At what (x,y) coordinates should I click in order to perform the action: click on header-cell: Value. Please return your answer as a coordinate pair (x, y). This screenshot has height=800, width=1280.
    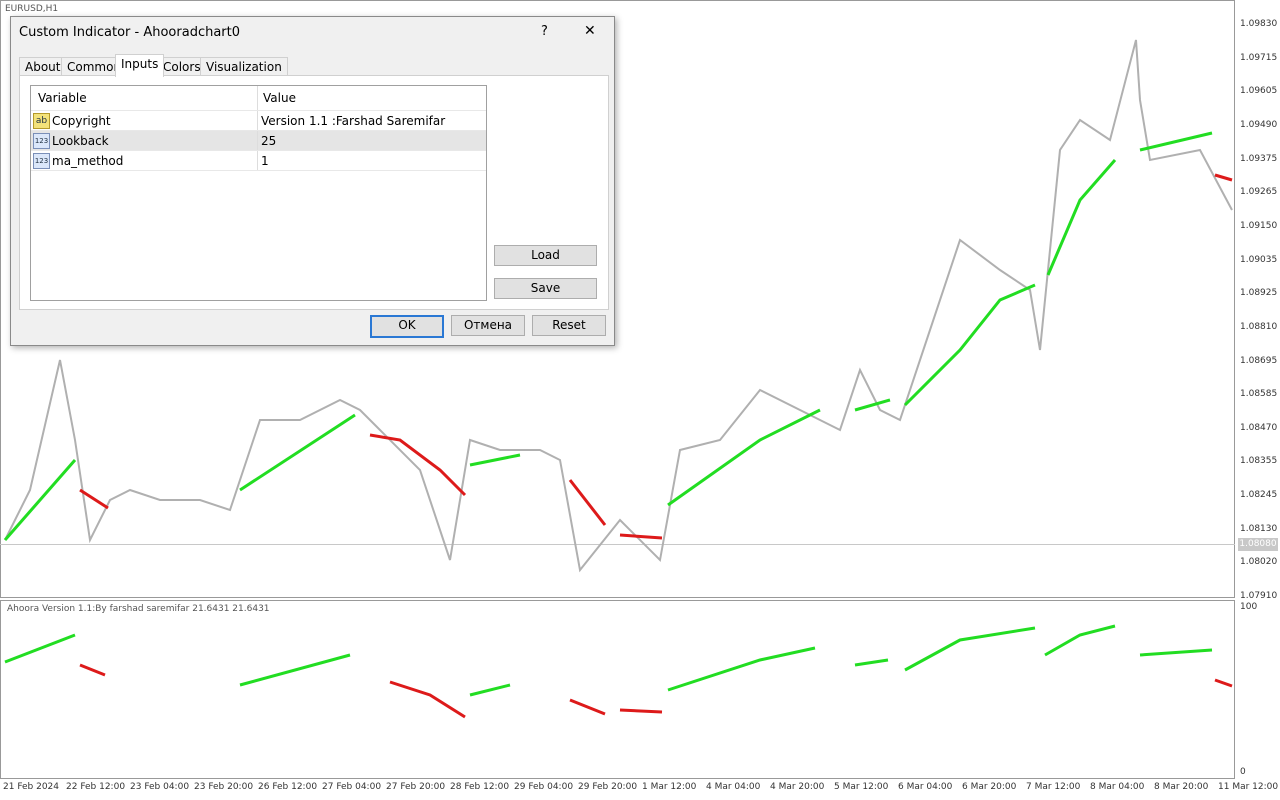
    Looking at the image, I should click on (279, 98).